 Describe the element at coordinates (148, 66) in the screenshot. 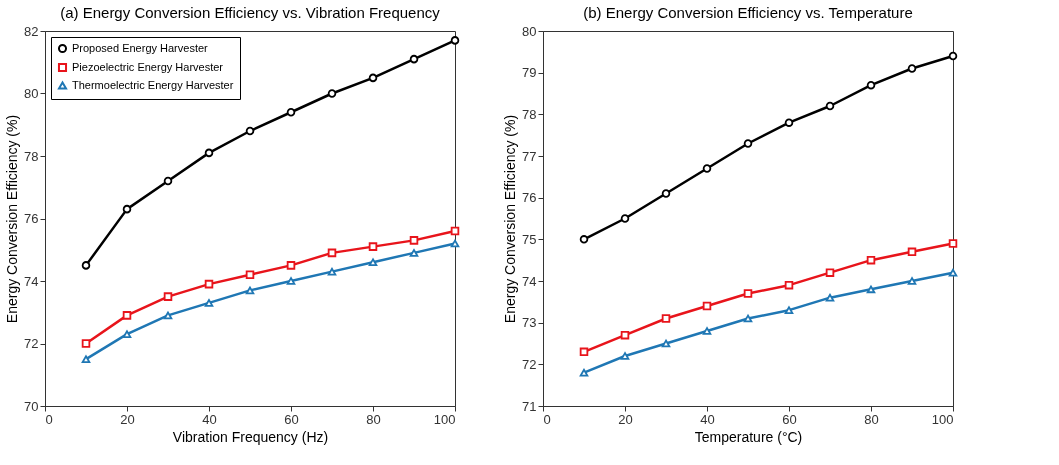

I see `legend-label: Piezoelectric Energy Harvester` at that location.